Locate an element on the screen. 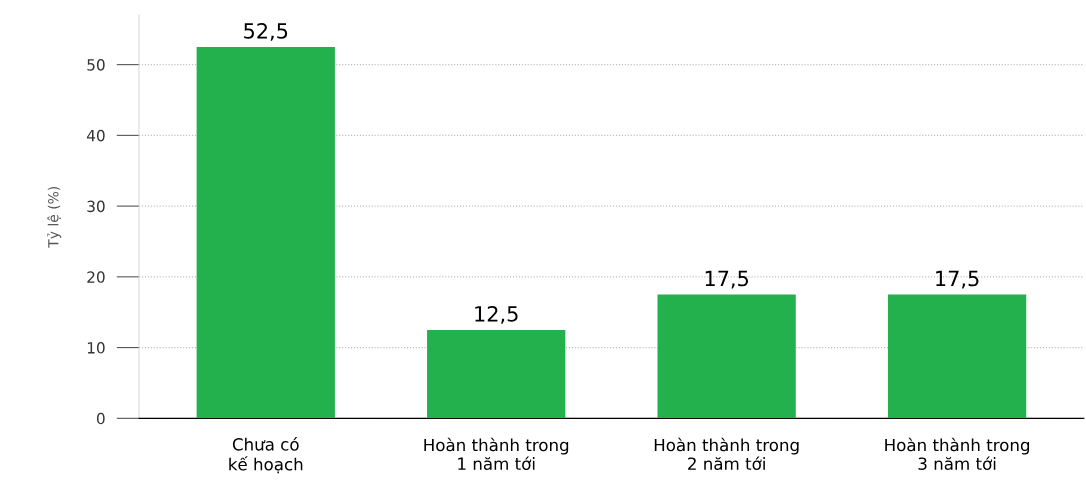  y-axis-title: Tỷ lệ (%) is located at coordinates (54, 217).